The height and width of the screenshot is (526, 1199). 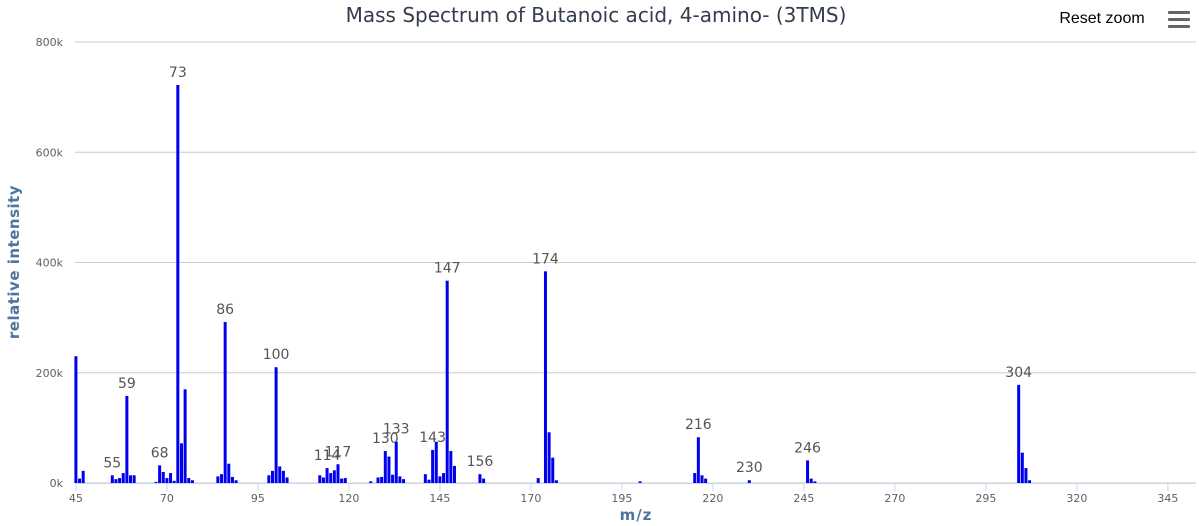 What do you see at coordinates (803, 498) in the screenshot?
I see `x-tick-label: 245` at bounding box center [803, 498].